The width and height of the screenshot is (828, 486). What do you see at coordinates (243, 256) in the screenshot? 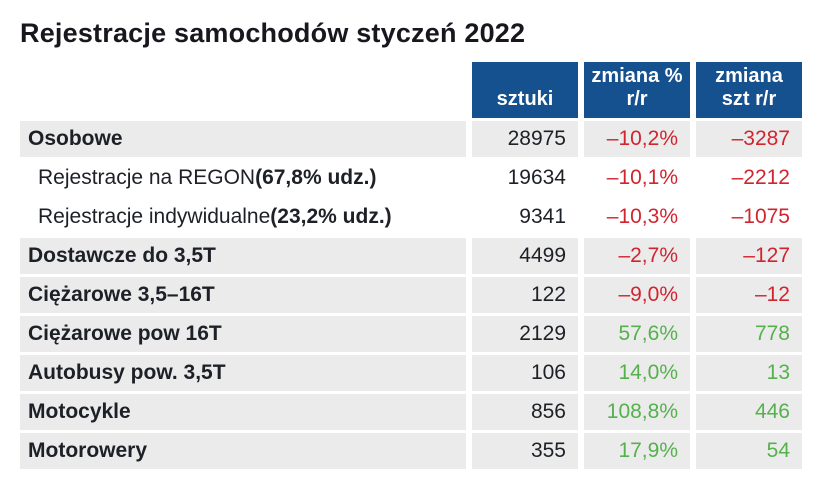
I see `row-label-dostawcze: Dostawcze do 3,5T` at bounding box center [243, 256].